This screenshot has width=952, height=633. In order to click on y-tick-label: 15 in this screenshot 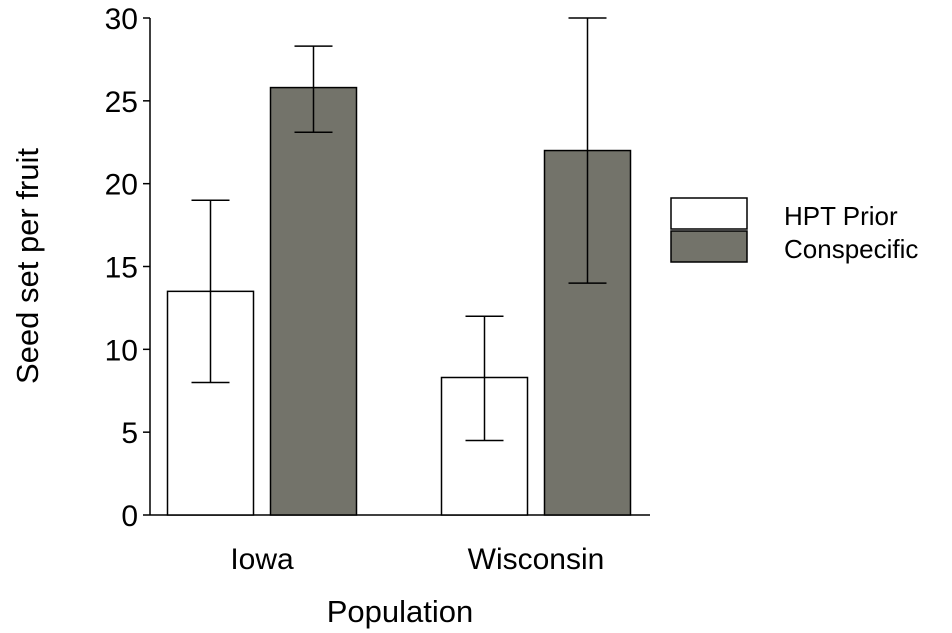, I will do `click(121, 268)`.